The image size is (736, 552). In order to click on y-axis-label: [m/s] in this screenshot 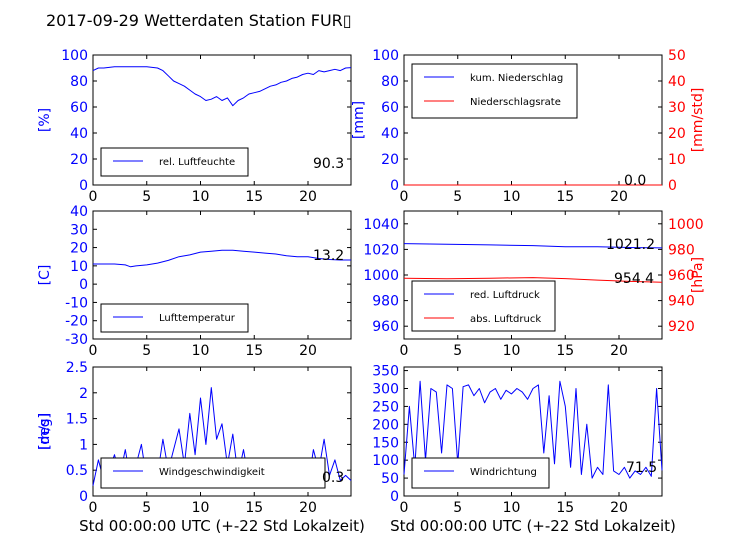, I will do `click(45, 431)`.